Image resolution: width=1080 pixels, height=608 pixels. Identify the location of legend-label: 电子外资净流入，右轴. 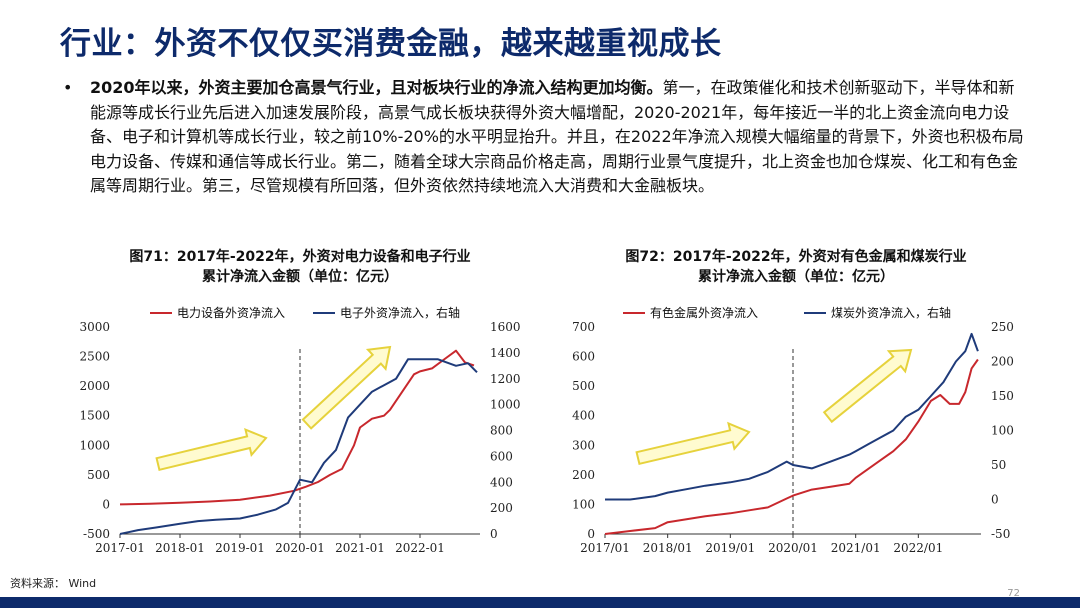
(400, 312).